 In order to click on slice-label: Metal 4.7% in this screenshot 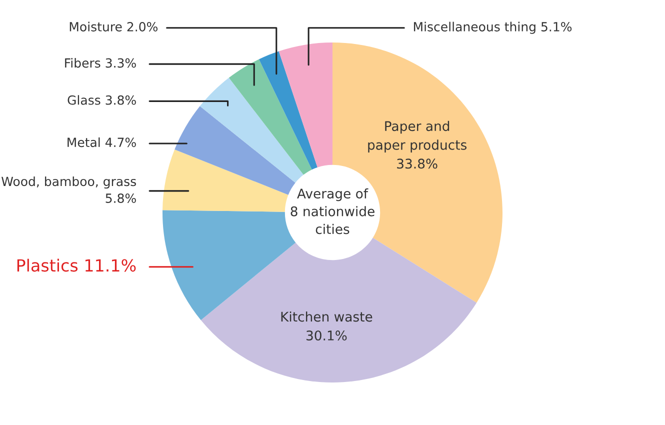, I will do `click(102, 142)`.